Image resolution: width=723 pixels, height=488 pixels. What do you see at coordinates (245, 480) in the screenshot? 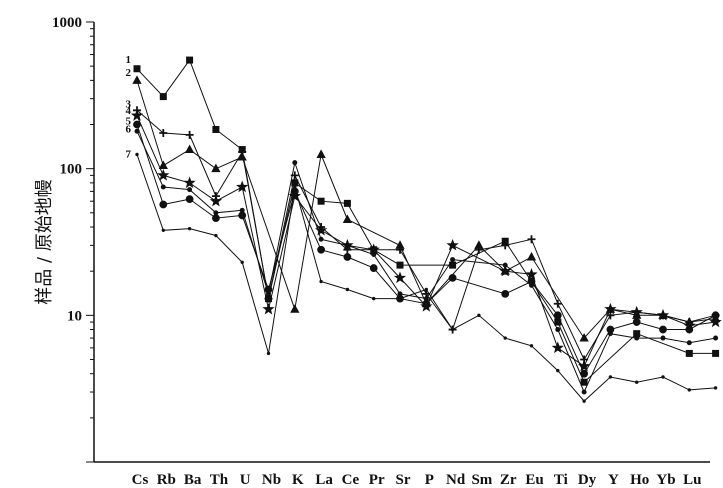
I see `x-category-label: U` at bounding box center [245, 480].